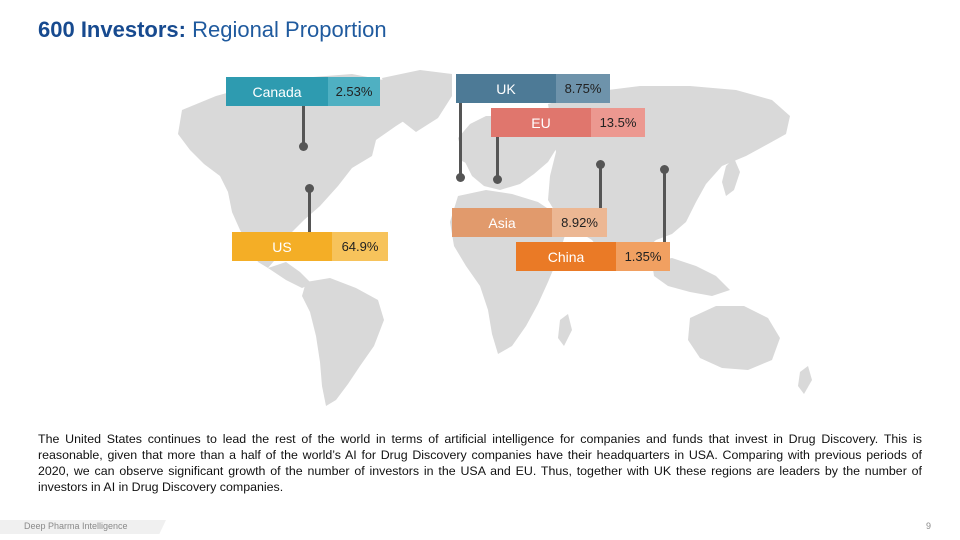  I want to click on asia-marker-dot, so click(600, 164).